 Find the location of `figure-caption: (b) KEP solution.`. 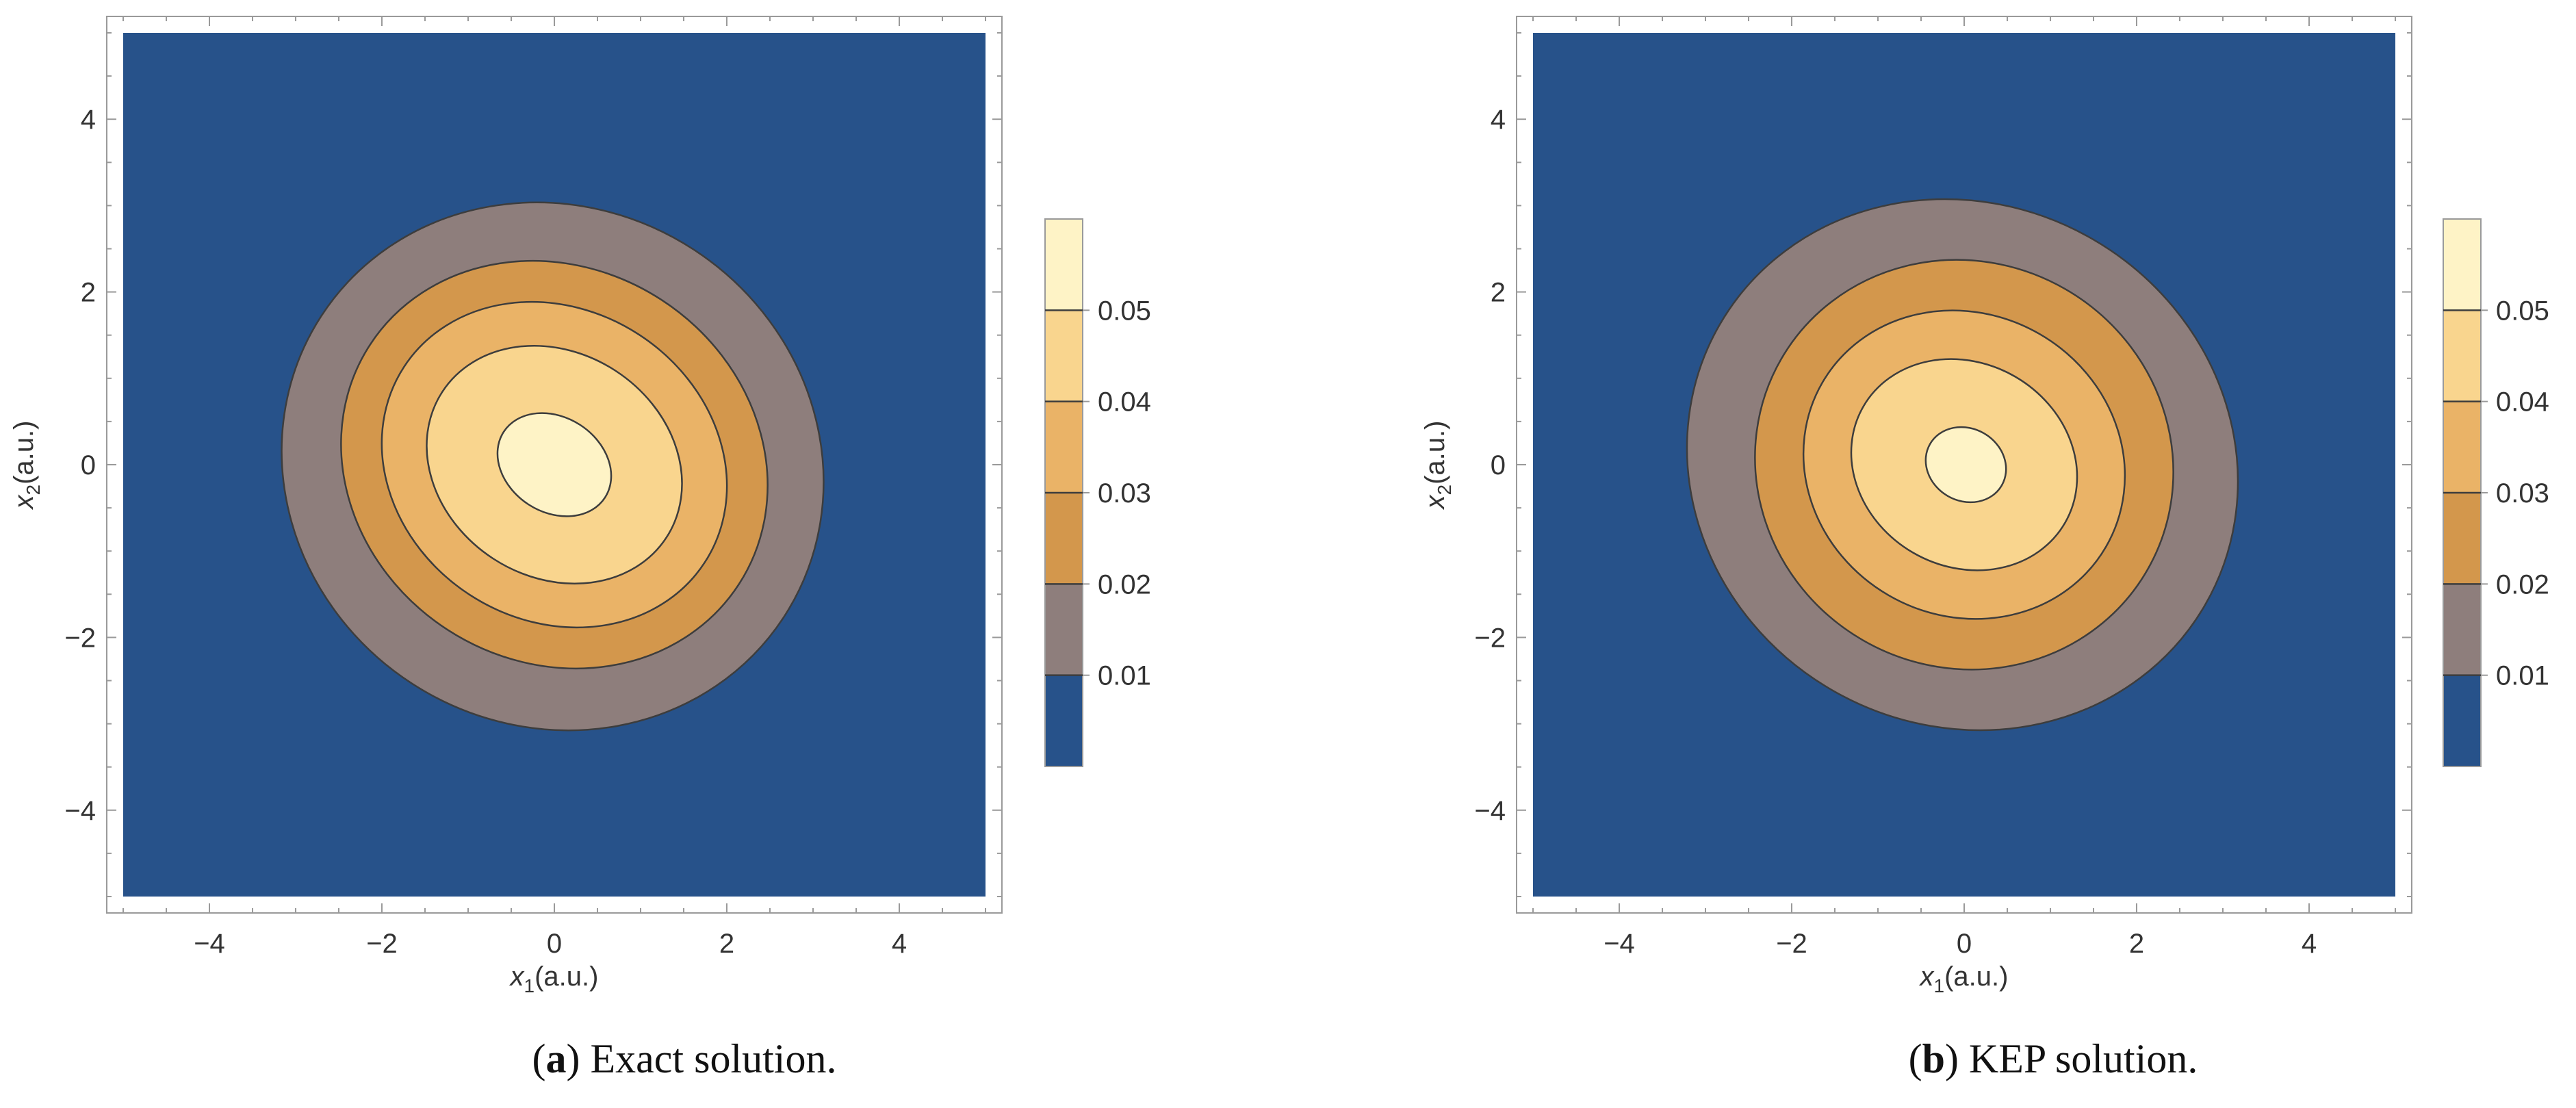

figure-caption: (b) KEP solution. is located at coordinates (2053, 1058).